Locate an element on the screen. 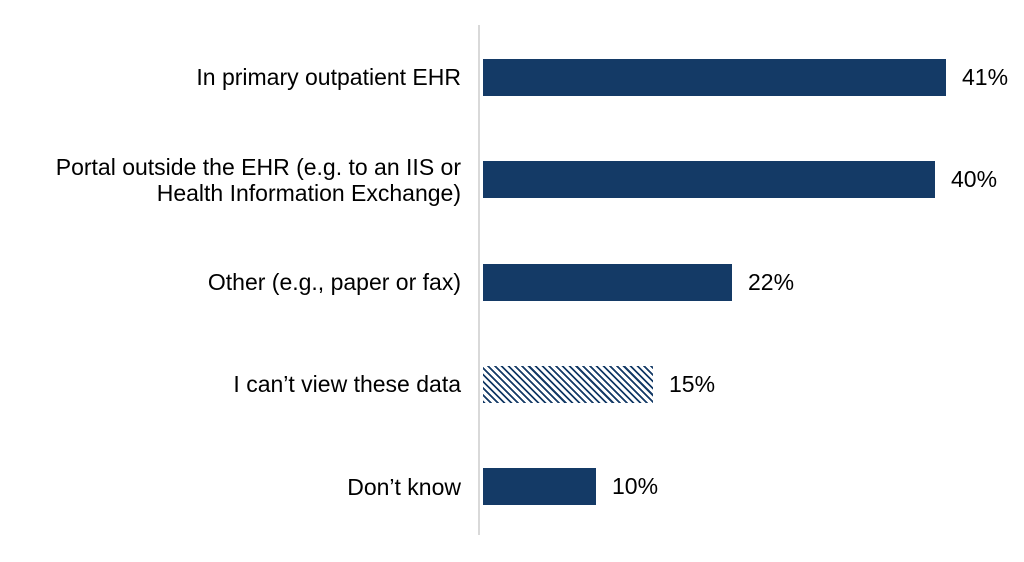 The width and height of the screenshot is (1024, 562). bar-area: 22% is located at coordinates (751, 282).